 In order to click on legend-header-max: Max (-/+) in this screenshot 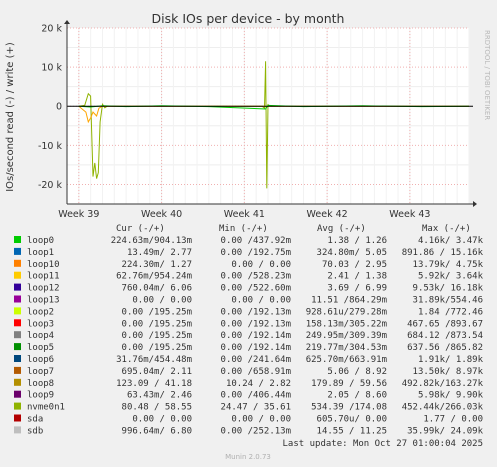, I will do `click(446, 229)`.